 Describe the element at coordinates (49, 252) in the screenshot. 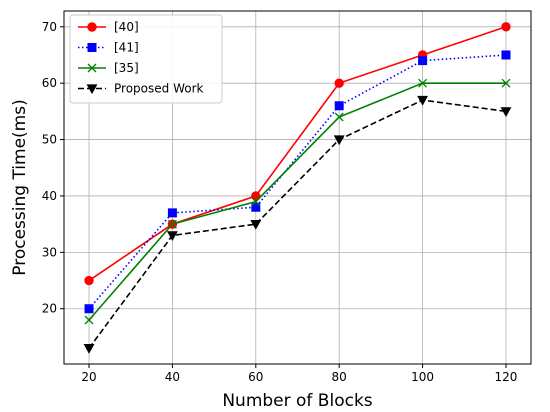

I see `y-tick-label: 30` at that location.